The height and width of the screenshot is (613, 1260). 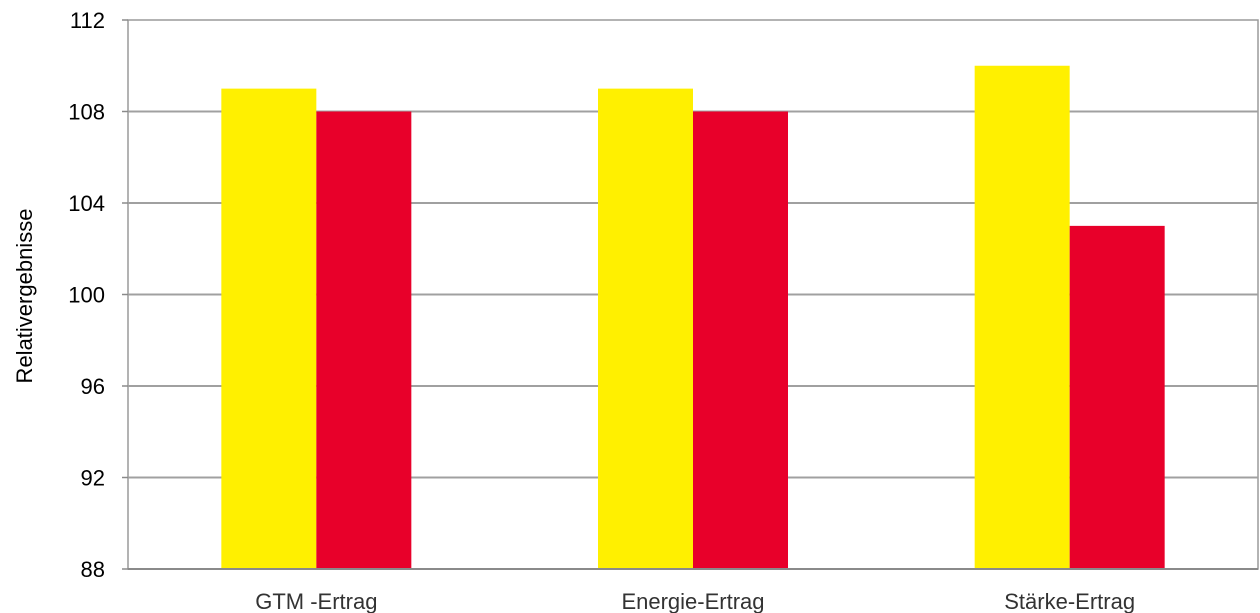 I want to click on y-tick-label: 92, so click(x=93, y=478).